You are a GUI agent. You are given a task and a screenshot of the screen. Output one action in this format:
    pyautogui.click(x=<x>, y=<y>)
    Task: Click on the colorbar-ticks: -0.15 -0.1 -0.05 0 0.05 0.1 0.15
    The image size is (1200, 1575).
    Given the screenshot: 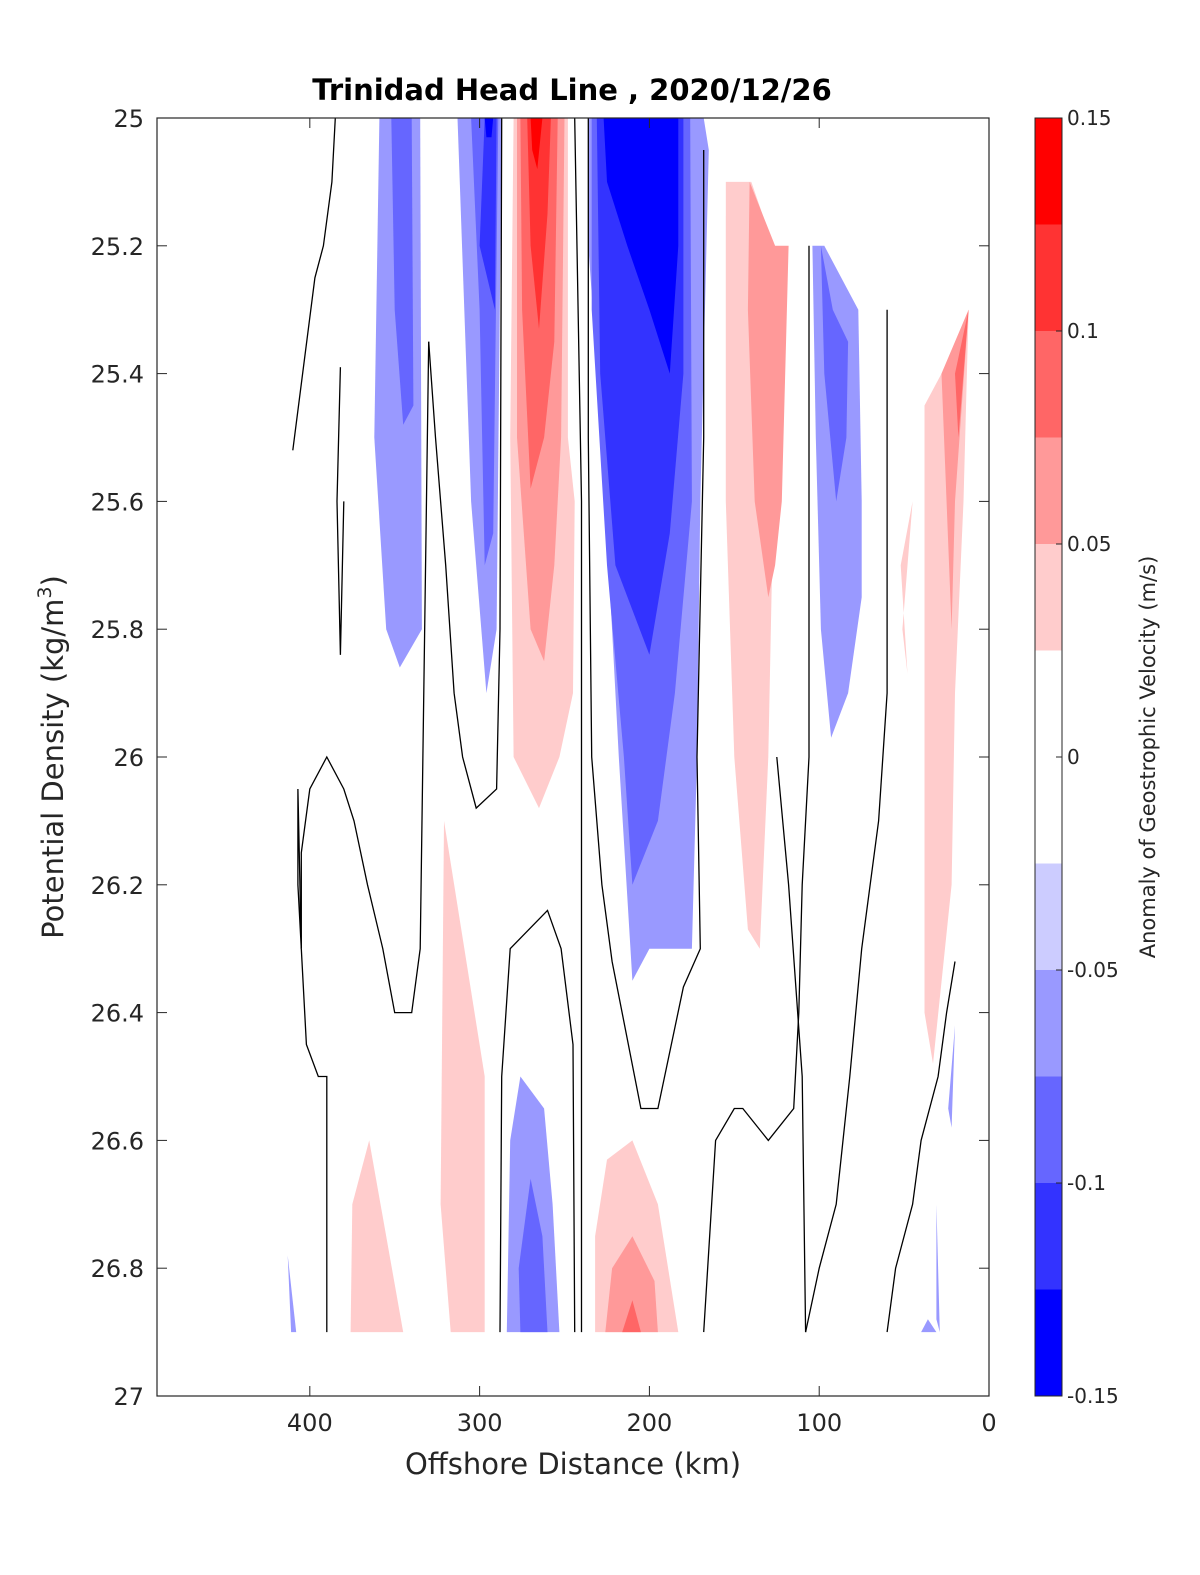 What is the action you would take?
    pyautogui.click(x=1087, y=757)
    